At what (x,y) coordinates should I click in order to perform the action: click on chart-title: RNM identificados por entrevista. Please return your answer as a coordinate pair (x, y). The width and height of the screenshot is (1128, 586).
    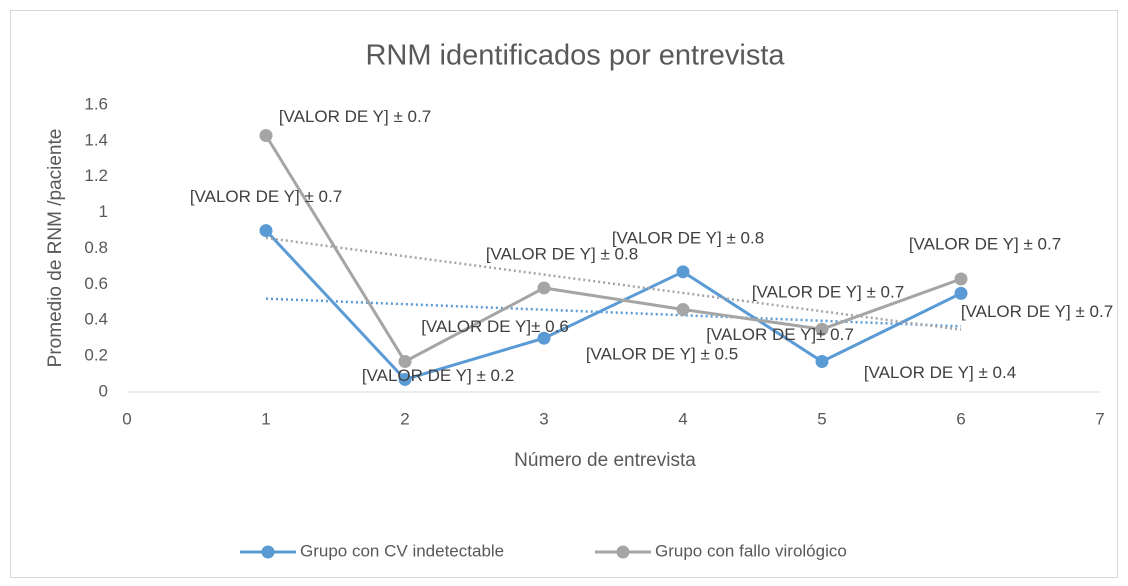
    Looking at the image, I should click on (575, 56).